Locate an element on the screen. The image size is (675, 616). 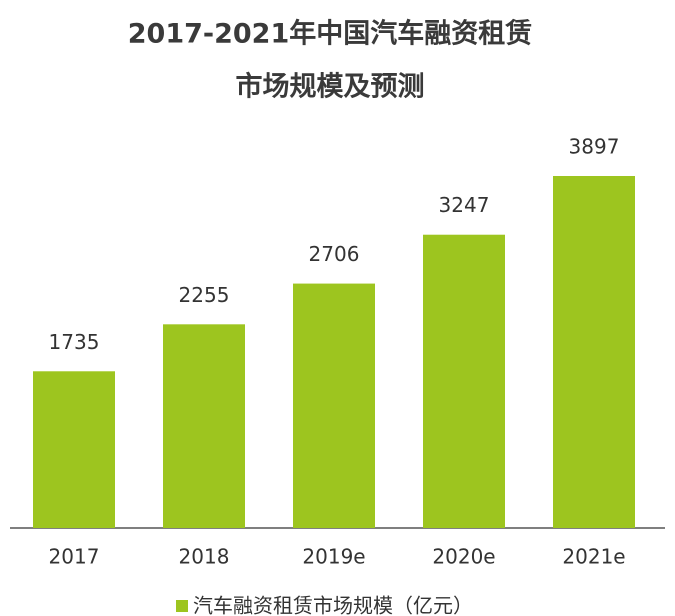
data-label: 3897 is located at coordinates (594, 147).